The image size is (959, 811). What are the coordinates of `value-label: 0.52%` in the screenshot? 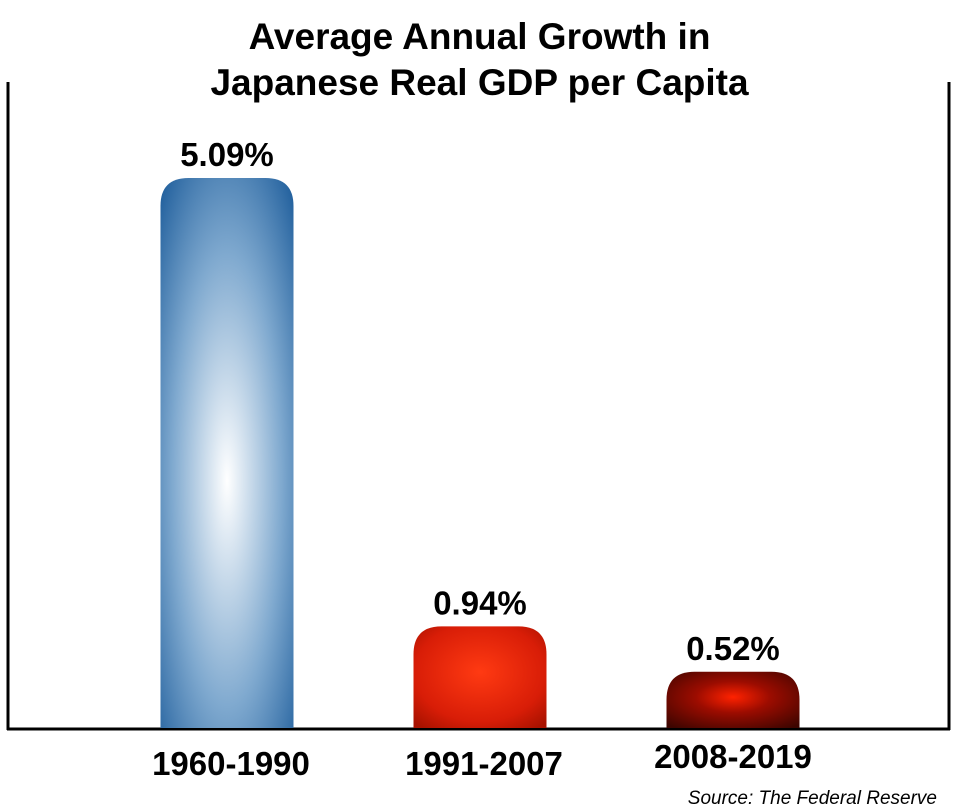 It's located at (733, 648).